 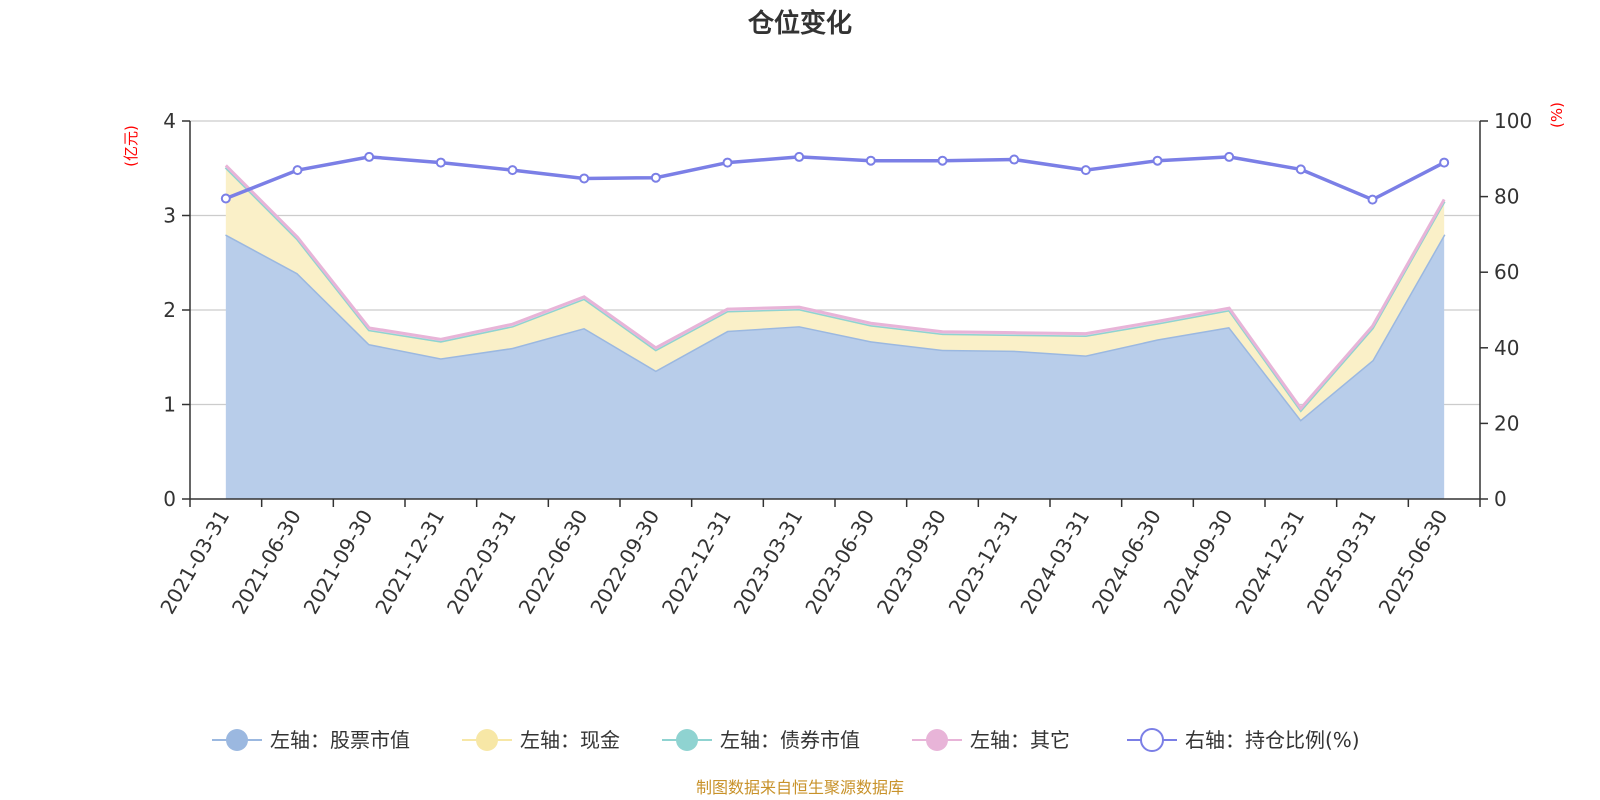 I want to click on legend-label: 左轴：现金, so click(x=570, y=740).